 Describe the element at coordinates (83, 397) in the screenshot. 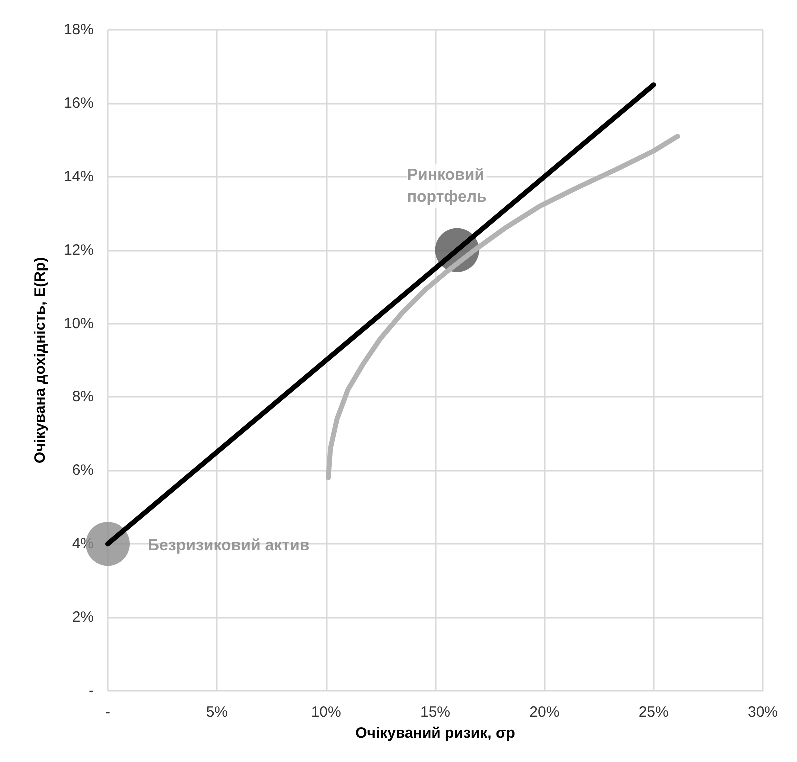

I see `y-tick-label: 8%` at that location.